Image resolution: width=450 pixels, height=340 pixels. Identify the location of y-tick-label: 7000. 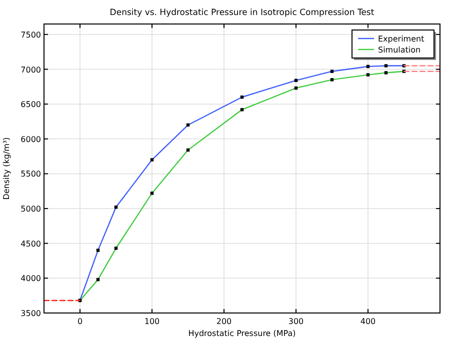
(30, 69).